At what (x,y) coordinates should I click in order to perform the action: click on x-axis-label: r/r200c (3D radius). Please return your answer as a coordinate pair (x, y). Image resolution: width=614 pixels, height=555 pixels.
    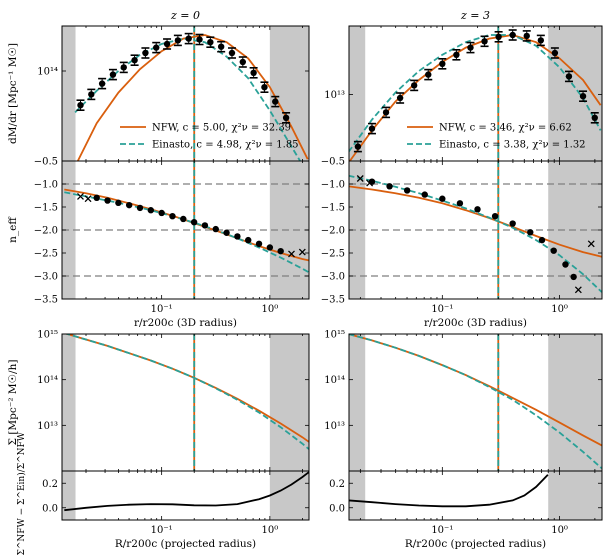
    Looking at the image, I should click on (475, 323).